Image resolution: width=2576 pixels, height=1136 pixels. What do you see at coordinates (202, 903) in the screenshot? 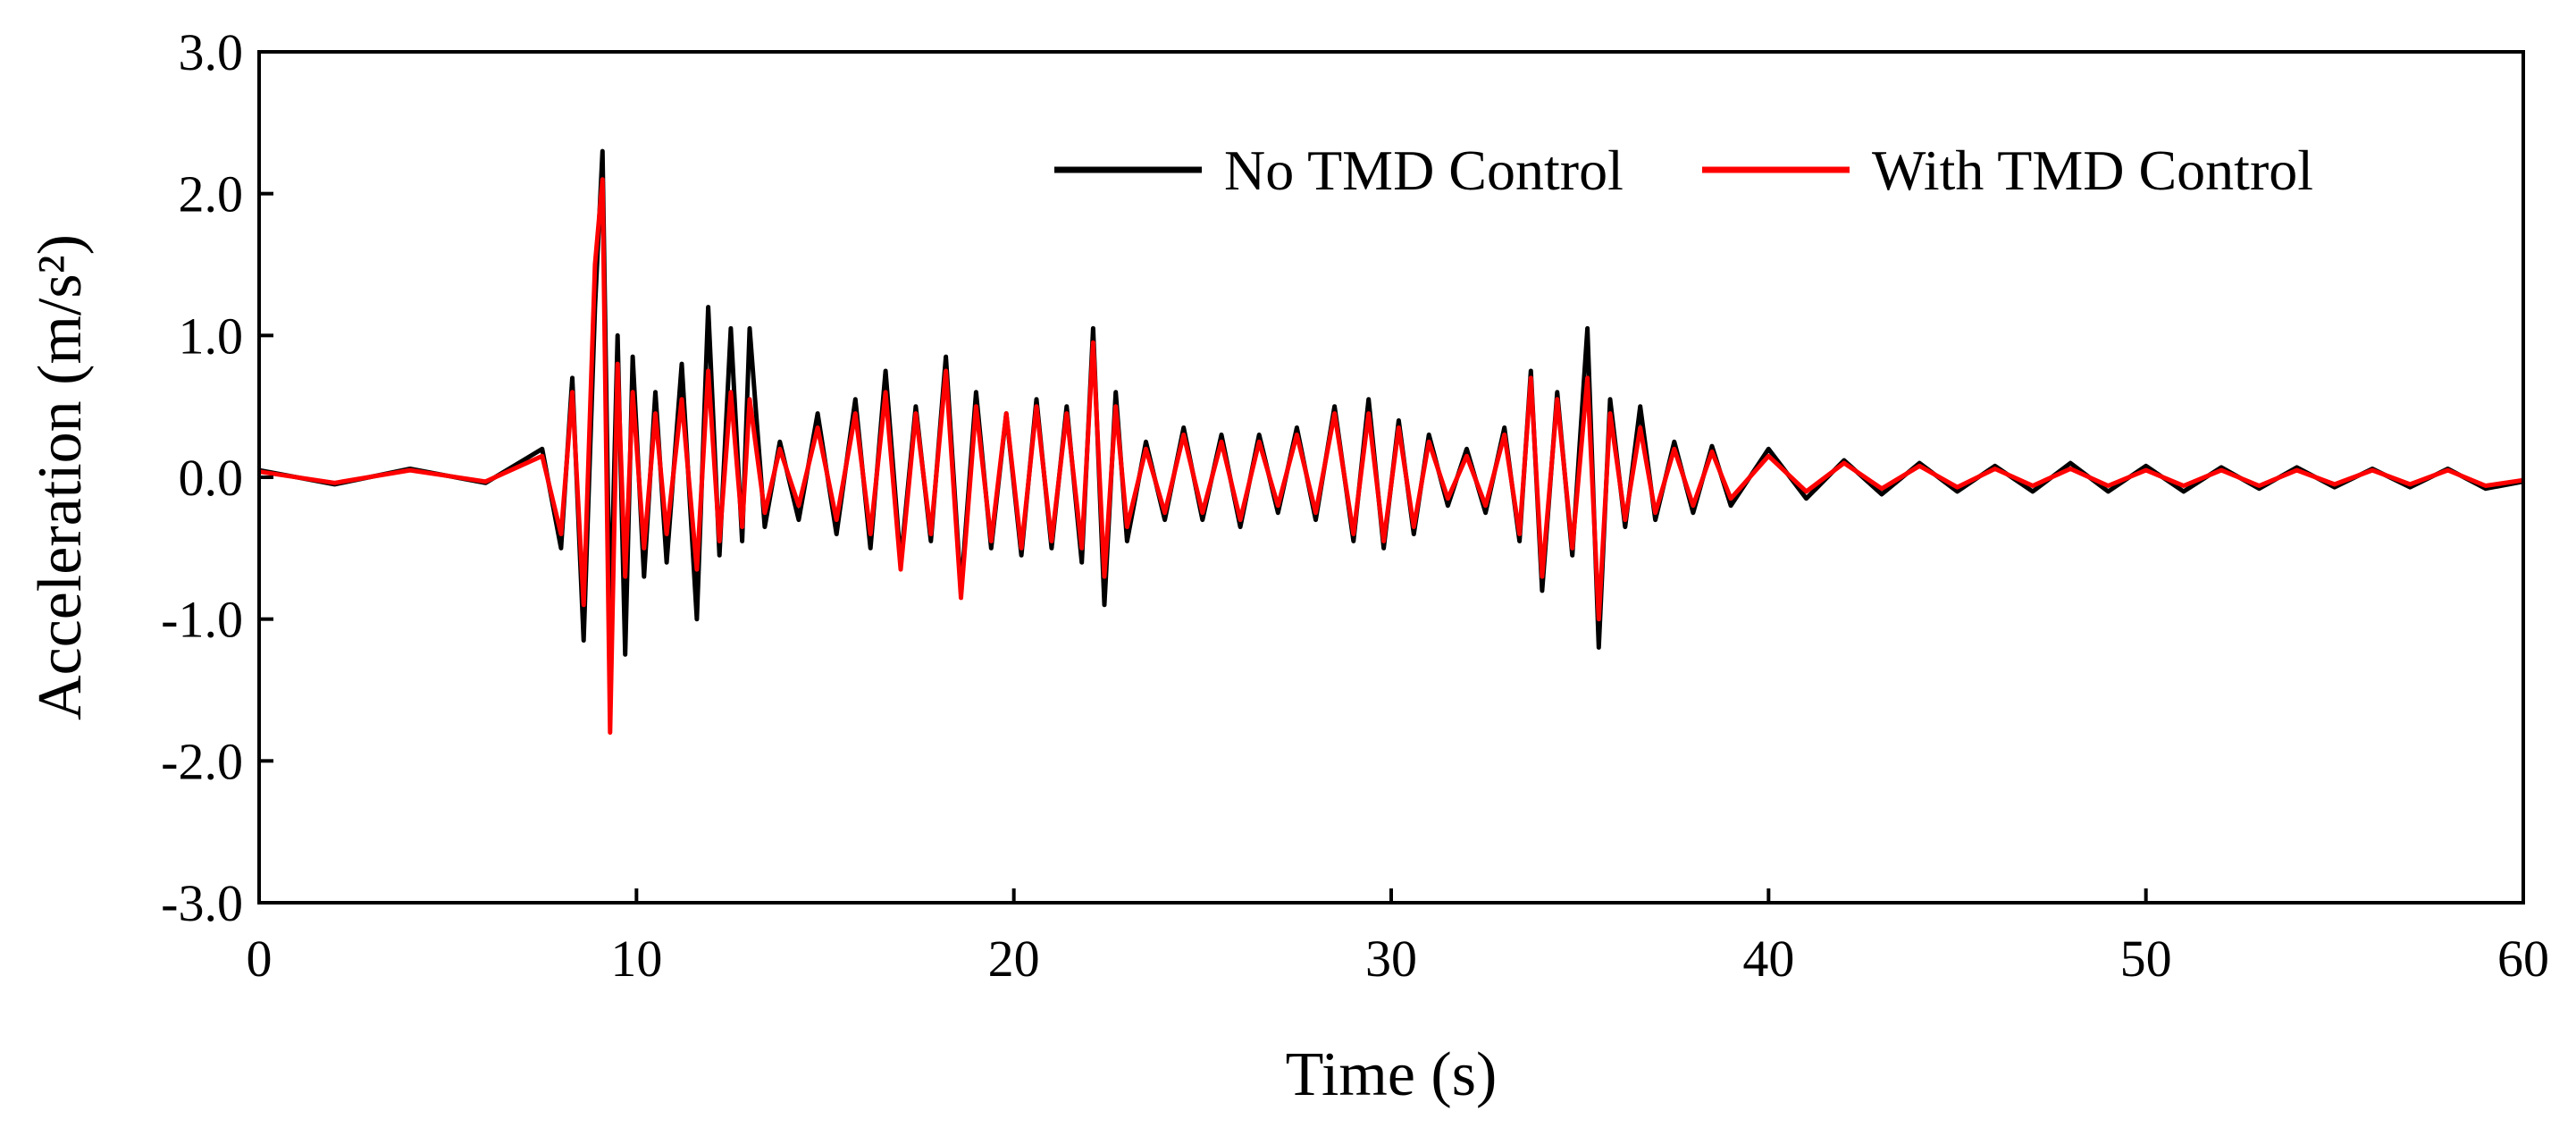
I see `y-tick-label: -3.0` at bounding box center [202, 903].